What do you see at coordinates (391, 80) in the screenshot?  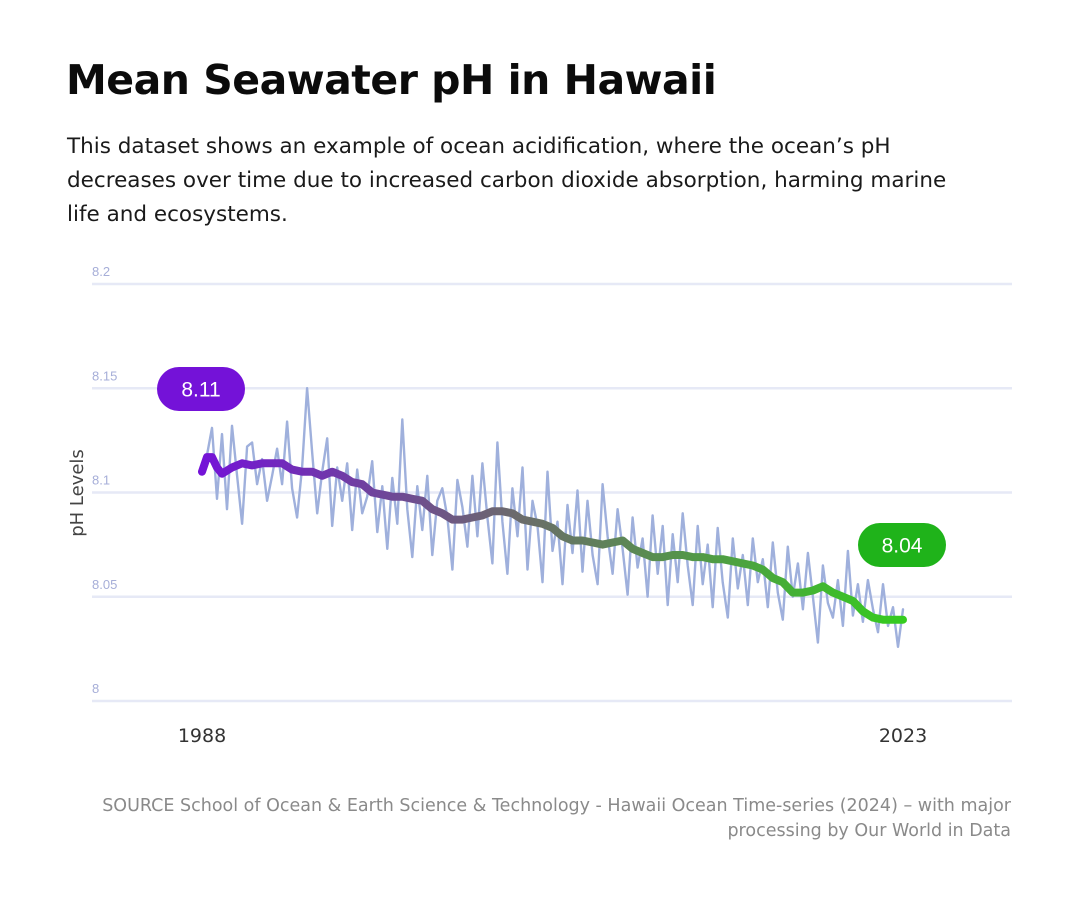 I see `chart-title: Mean Seawater pH in Hawaii` at bounding box center [391, 80].